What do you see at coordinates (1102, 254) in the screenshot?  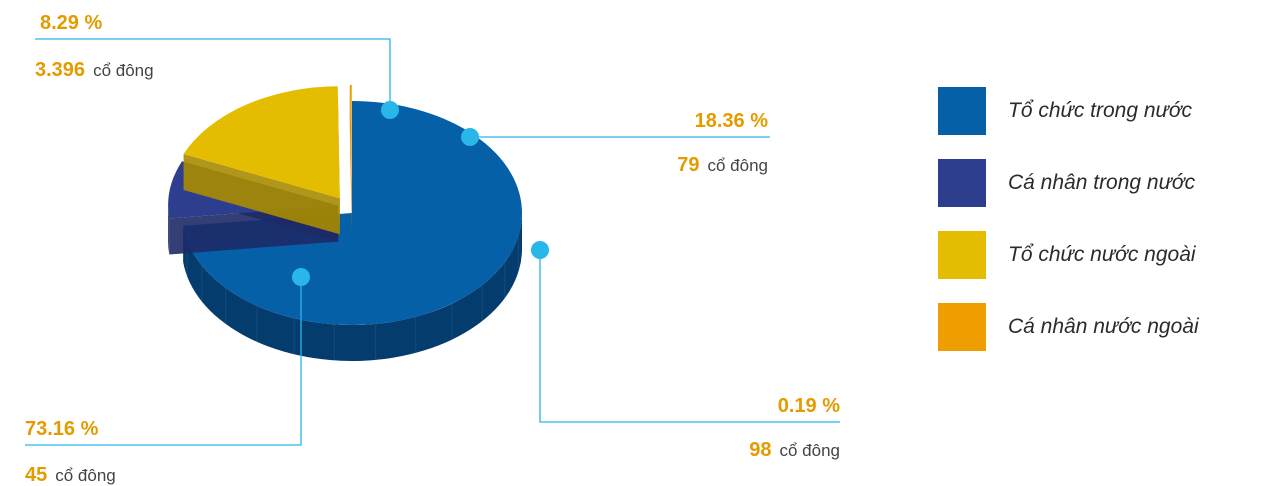 I see `legend-label: Tổ chức nước ngoài` at bounding box center [1102, 254].